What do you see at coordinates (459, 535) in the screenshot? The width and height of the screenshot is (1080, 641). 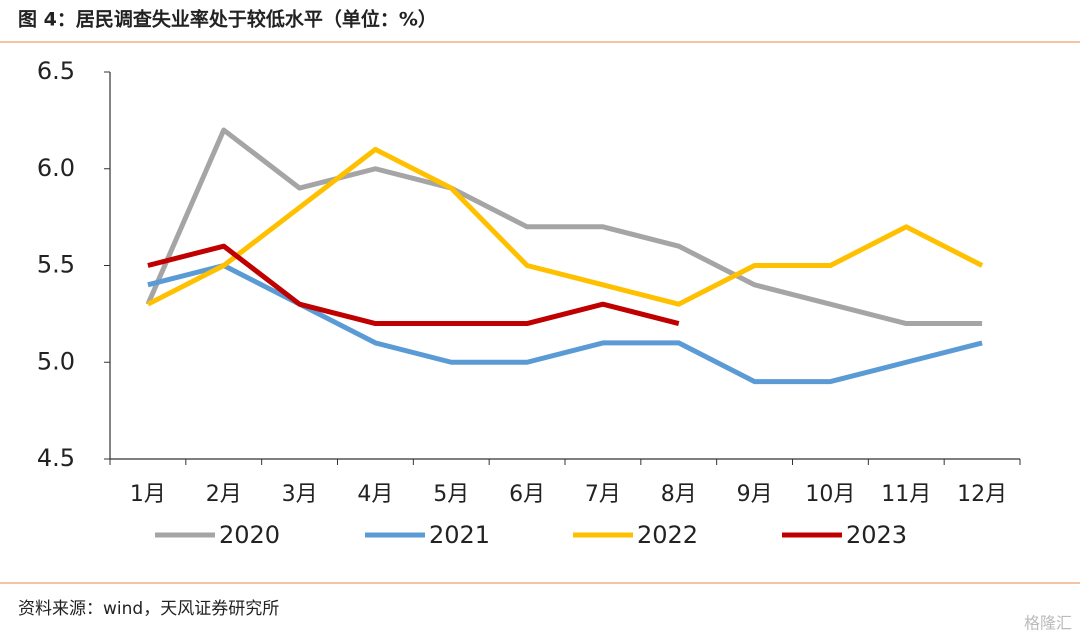 I see `legend-label: 2021` at bounding box center [459, 535].